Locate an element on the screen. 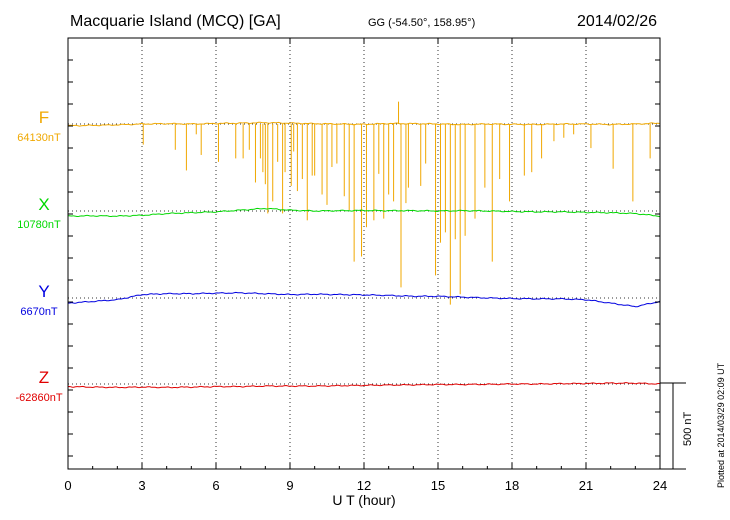 Image resolution: width=730 pixels, height=520 pixels. x-tick-label: 21 is located at coordinates (586, 485).